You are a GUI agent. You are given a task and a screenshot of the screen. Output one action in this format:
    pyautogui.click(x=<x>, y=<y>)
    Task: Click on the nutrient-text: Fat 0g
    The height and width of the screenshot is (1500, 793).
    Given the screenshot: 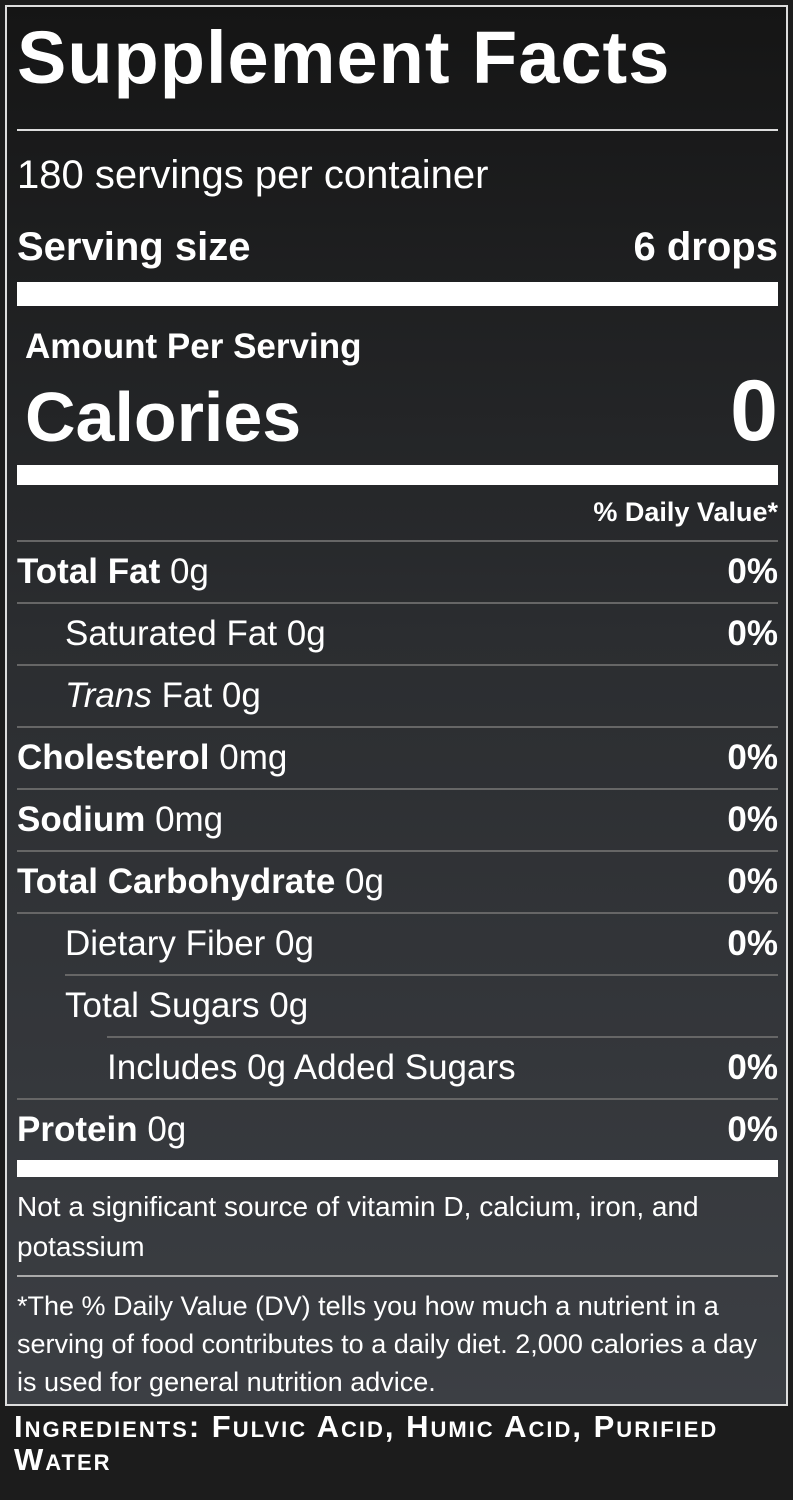 What is the action you would take?
    pyautogui.click(x=211, y=695)
    